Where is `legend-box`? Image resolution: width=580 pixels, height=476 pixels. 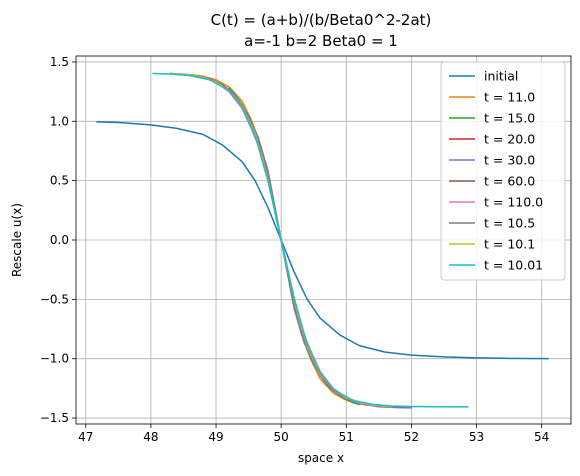 legend-box is located at coordinates (503, 171).